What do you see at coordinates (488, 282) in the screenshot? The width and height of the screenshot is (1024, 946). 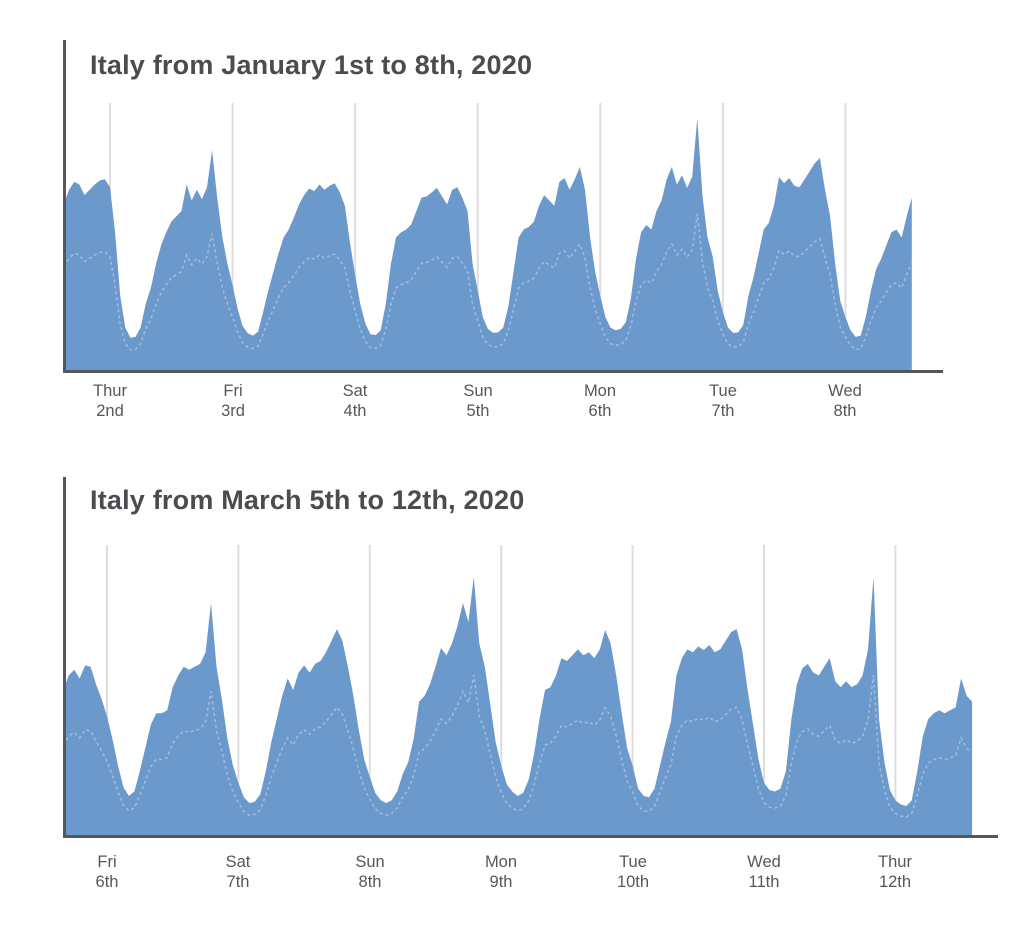 I see `comparison-line` at bounding box center [488, 282].